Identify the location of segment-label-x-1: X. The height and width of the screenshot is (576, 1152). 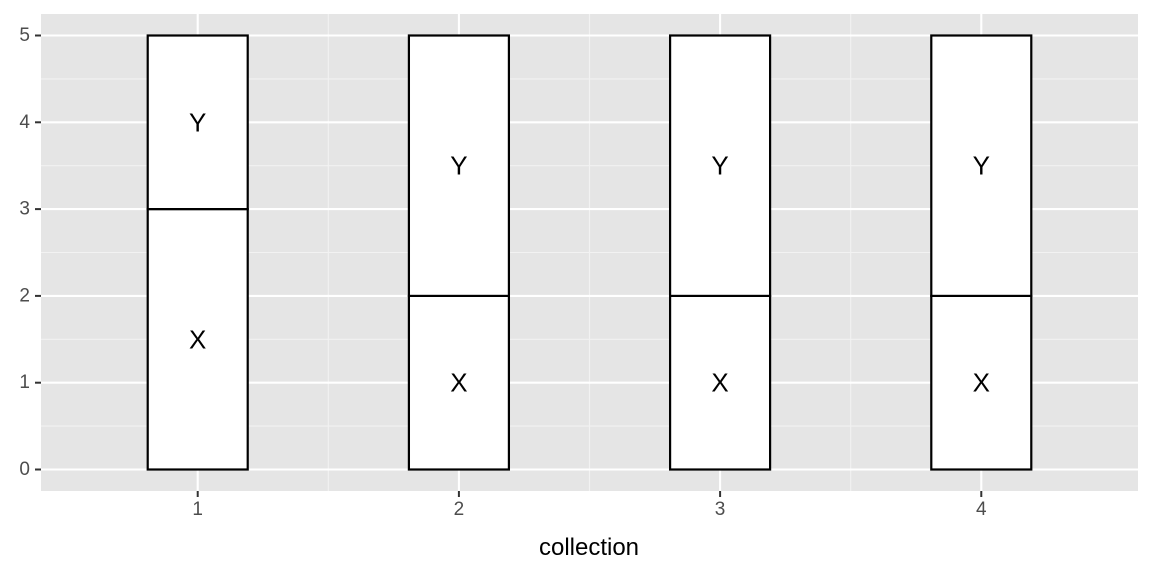
(197, 339).